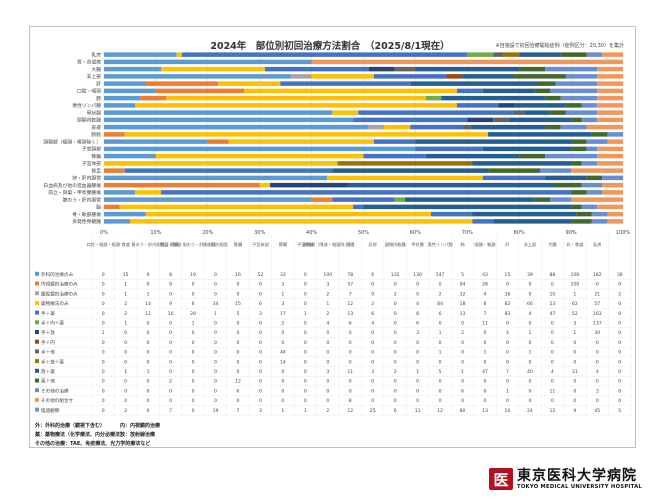 Image resolution: width=660 pixels, height=500 pixels. Describe the element at coordinates (597, 324) in the screenshot. I see `table-cell: 137` at that location.